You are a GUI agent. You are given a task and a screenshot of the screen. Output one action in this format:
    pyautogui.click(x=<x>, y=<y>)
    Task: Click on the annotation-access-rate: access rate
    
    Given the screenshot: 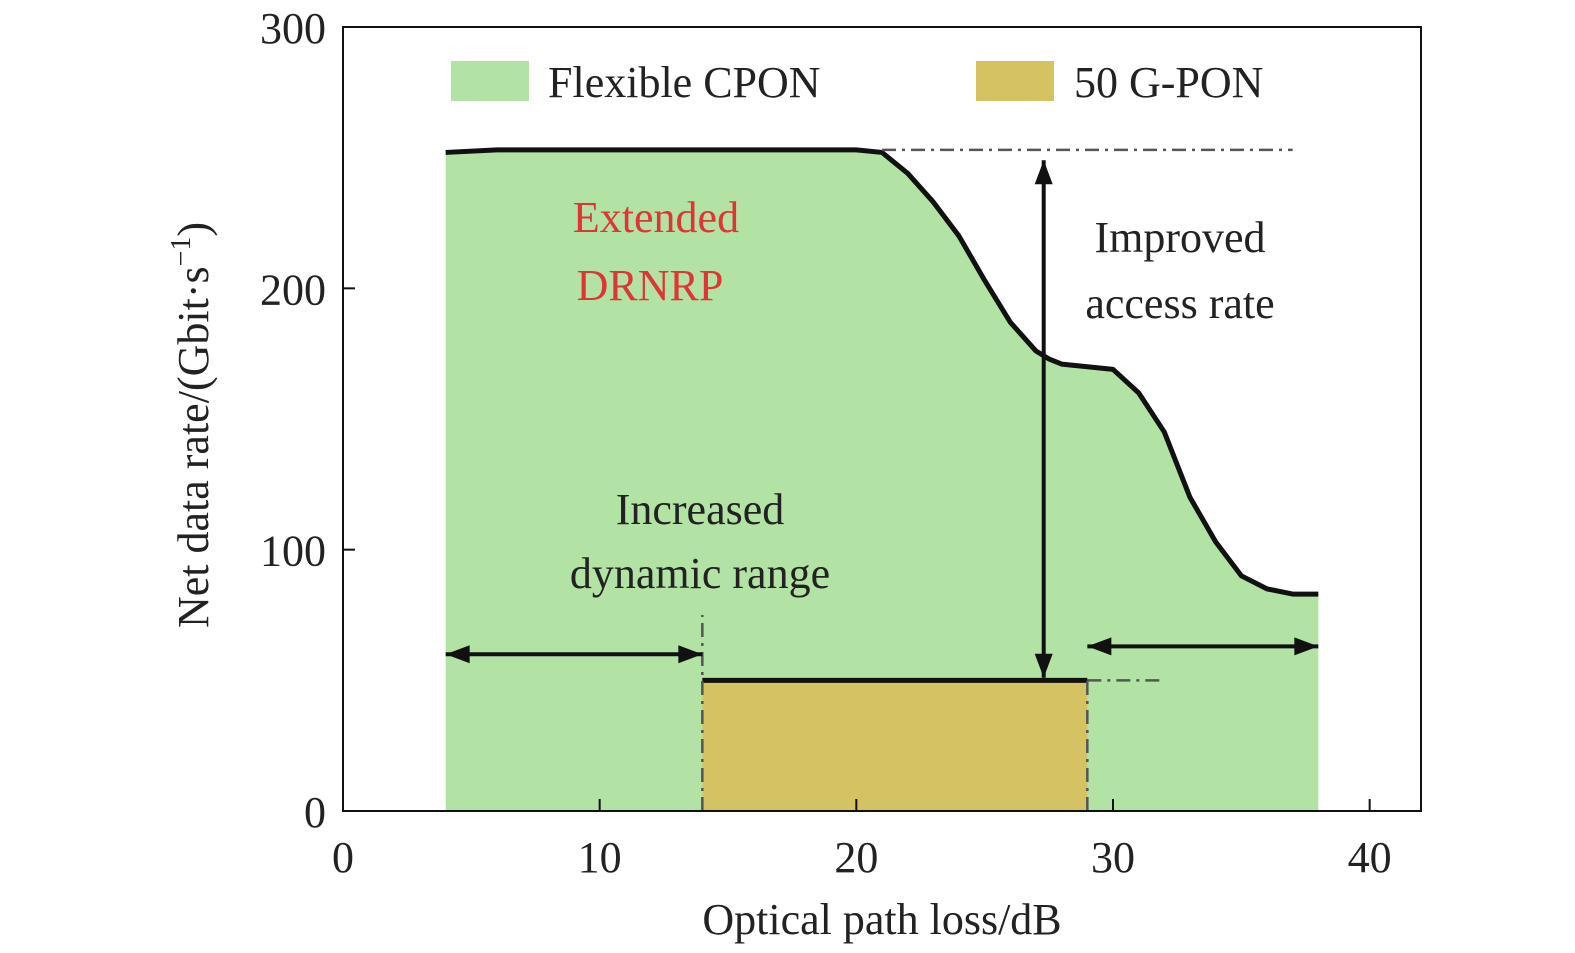 What is the action you would take?
    pyautogui.click(x=1179, y=303)
    